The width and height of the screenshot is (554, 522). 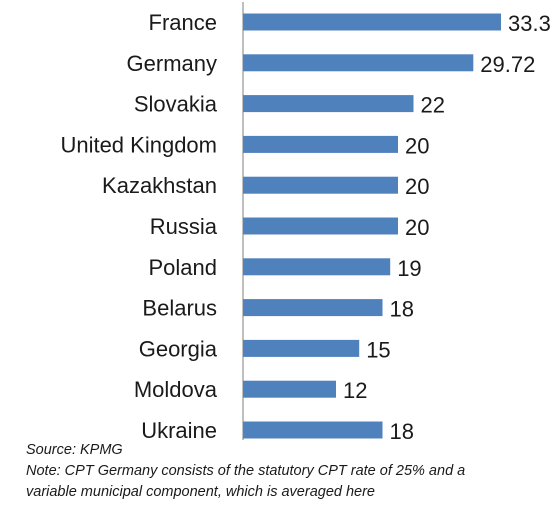 I want to click on bar-ukraine, so click(x=313, y=430).